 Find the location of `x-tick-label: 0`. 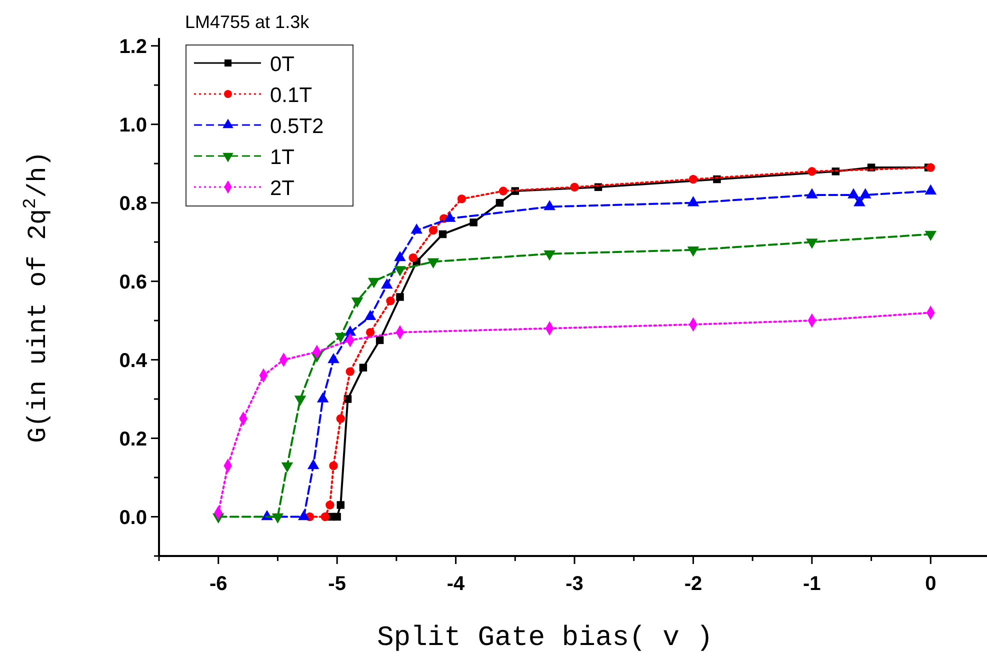

x-tick-label: 0 is located at coordinates (930, 584).